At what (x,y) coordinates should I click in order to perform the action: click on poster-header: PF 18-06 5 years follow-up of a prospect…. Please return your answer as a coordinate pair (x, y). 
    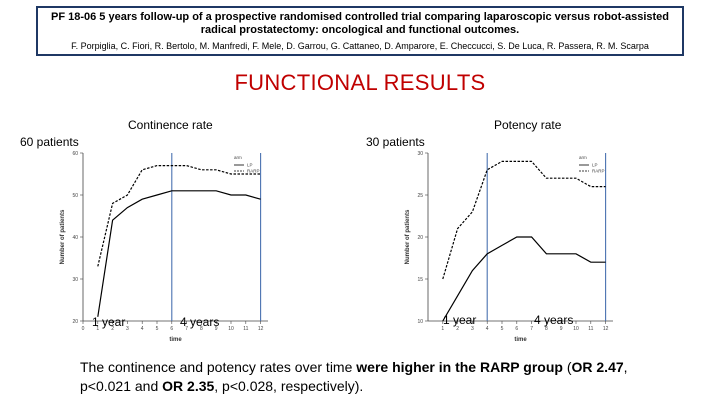
    Looking at the image, I should click on (360, 31).